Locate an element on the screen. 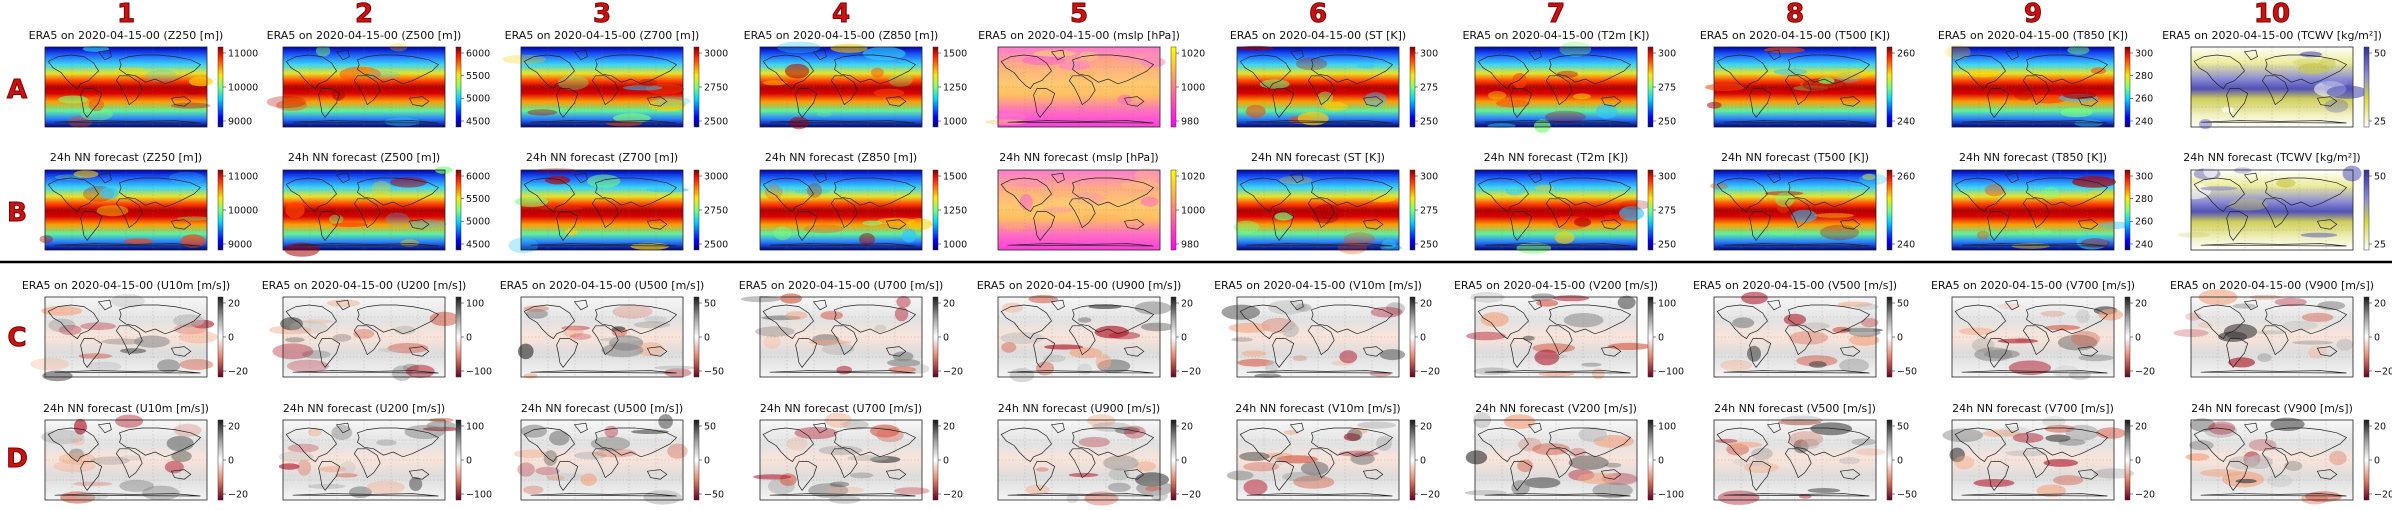 Image resolution: width=2392 pixels, height=510 pixels. colorbar-tick-label: 4500 is located at coordinates (478, 121).